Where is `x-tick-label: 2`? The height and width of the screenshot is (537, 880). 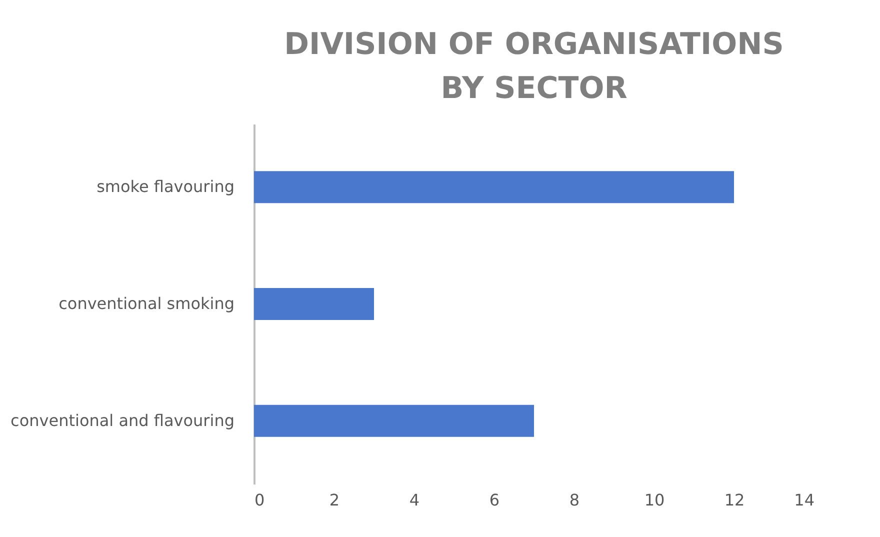
x-tick-label: 2 is located at coordinates (334, 500).